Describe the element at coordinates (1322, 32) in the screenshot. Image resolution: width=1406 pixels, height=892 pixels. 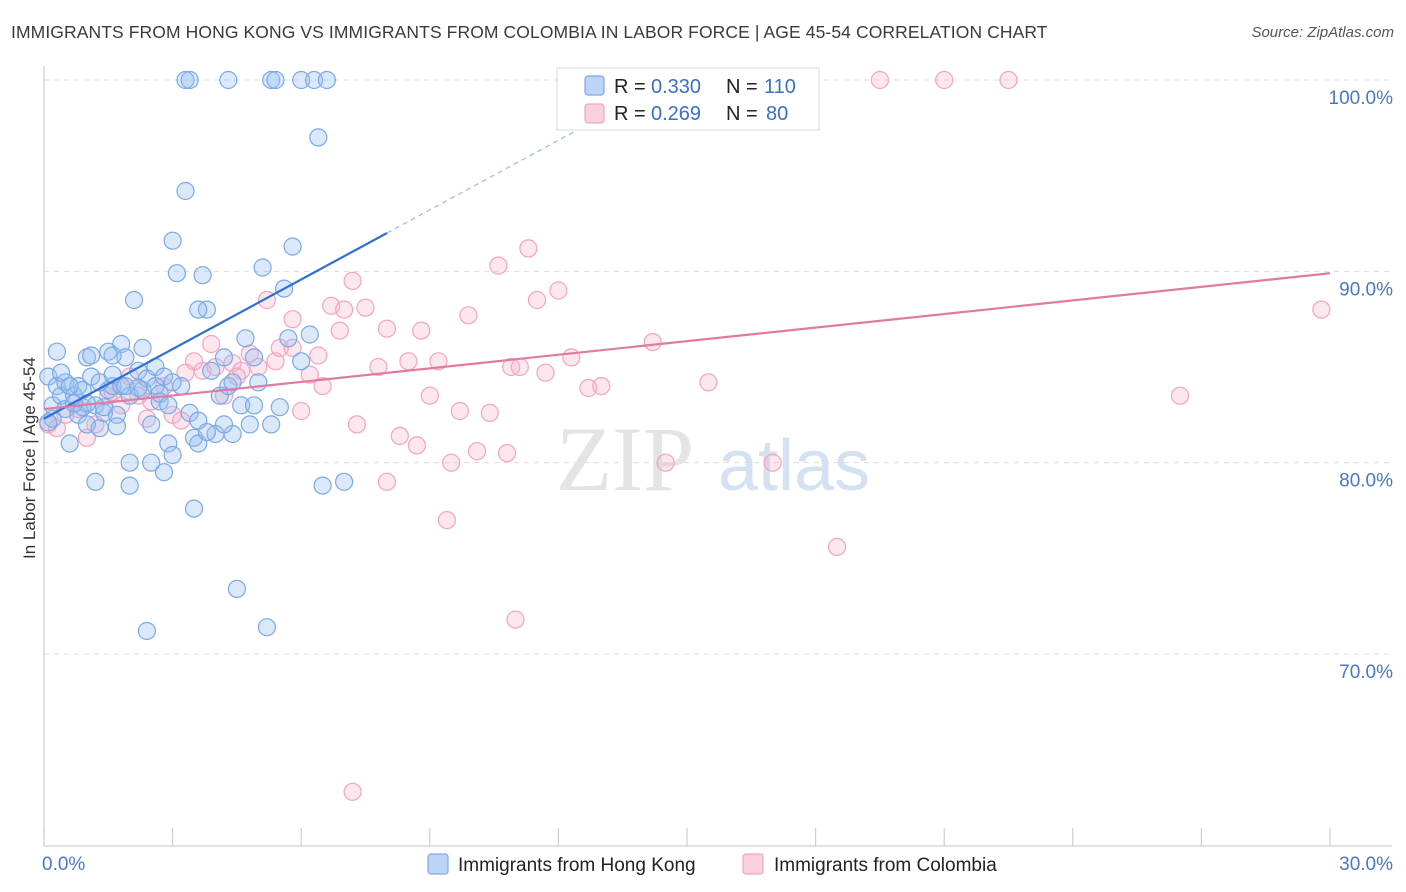
I see `chart-source: Source: ZipAtlas.com` at that location.